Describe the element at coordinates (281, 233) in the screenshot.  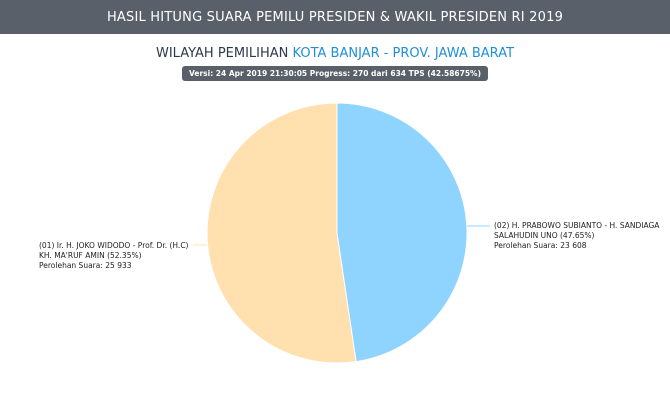
I see `pie-slice-01-jokowi-amin` at that location.